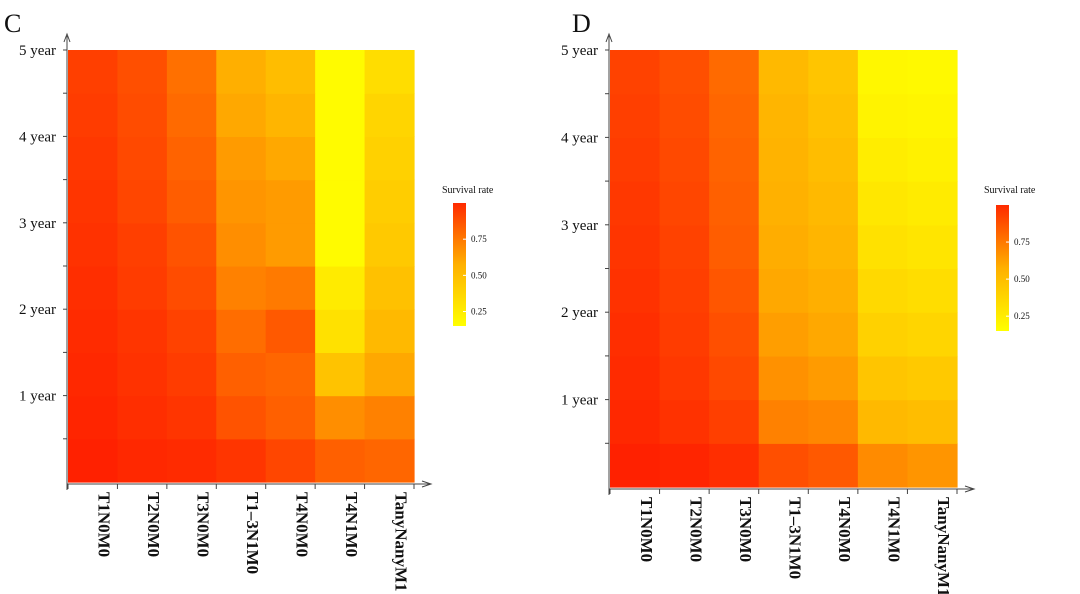 The image size is (1080, 594). I want to click on legend-tick-label: 0.75, so click(479, 239).